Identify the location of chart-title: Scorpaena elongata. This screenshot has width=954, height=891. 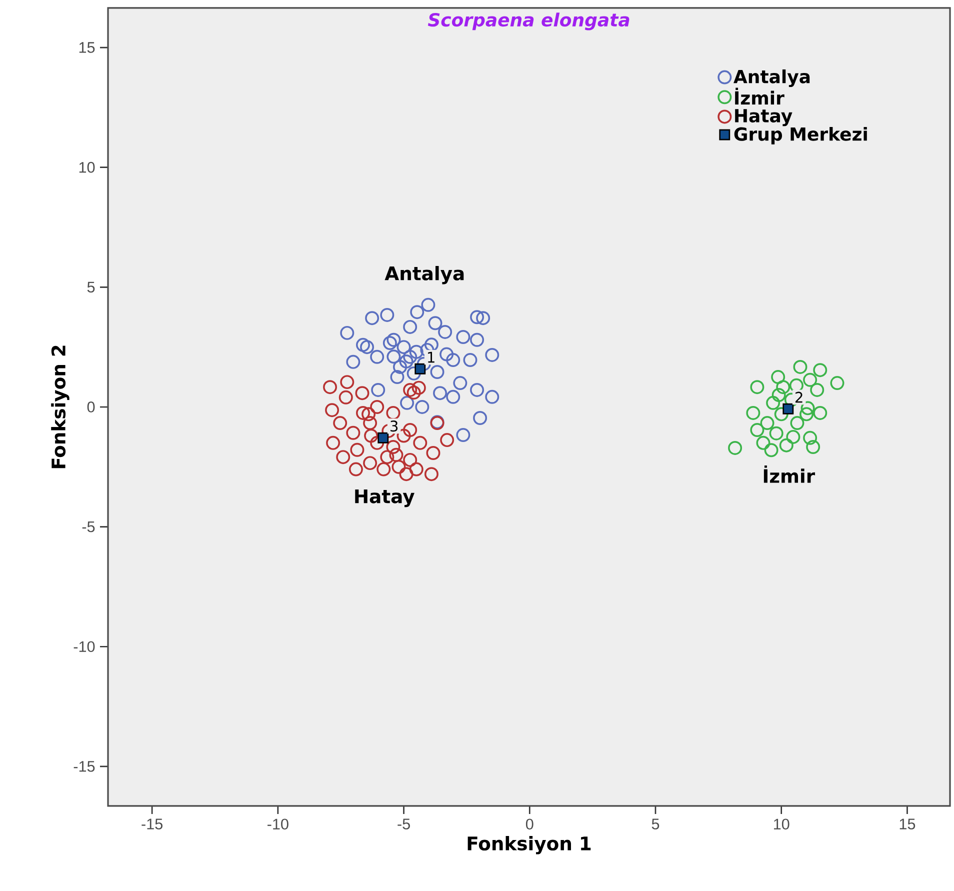
(529, 21).